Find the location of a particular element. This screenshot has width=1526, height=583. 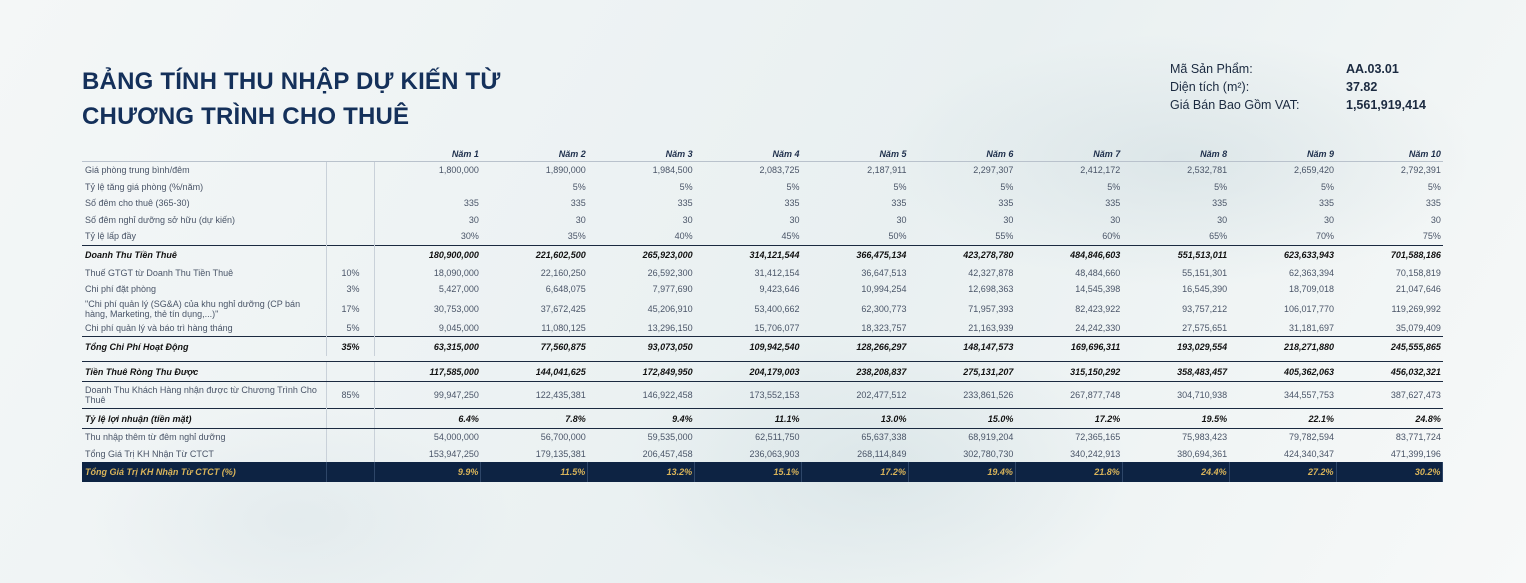

header-year-3: Năm 3 is located at coordinates (641, 154).